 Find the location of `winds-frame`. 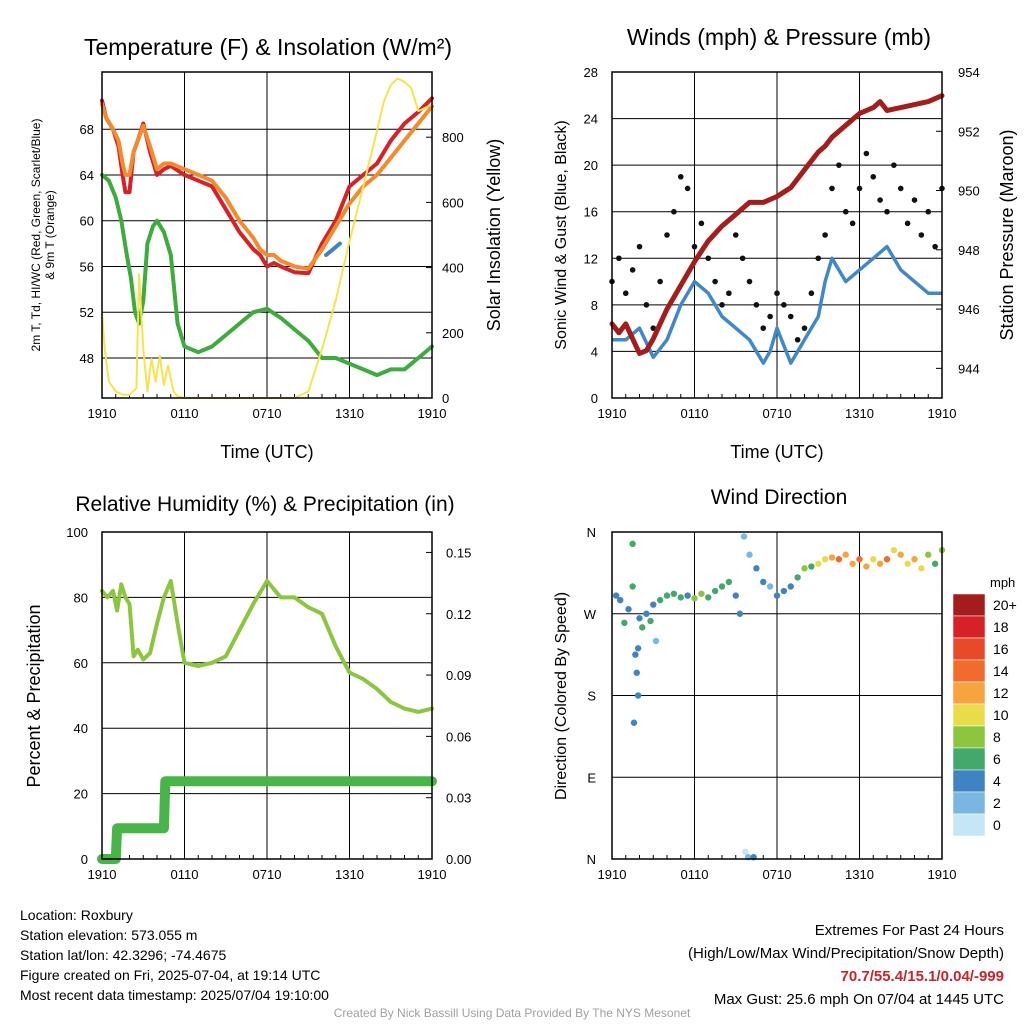

winds-frame is located at coordinates (777, 235).